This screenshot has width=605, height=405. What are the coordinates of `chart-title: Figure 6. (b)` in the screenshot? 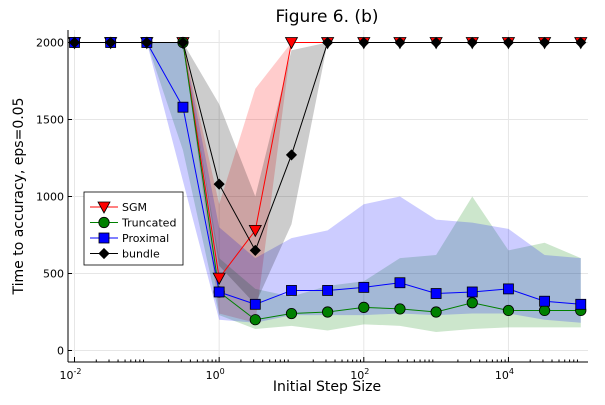 It's located at (327, 17).